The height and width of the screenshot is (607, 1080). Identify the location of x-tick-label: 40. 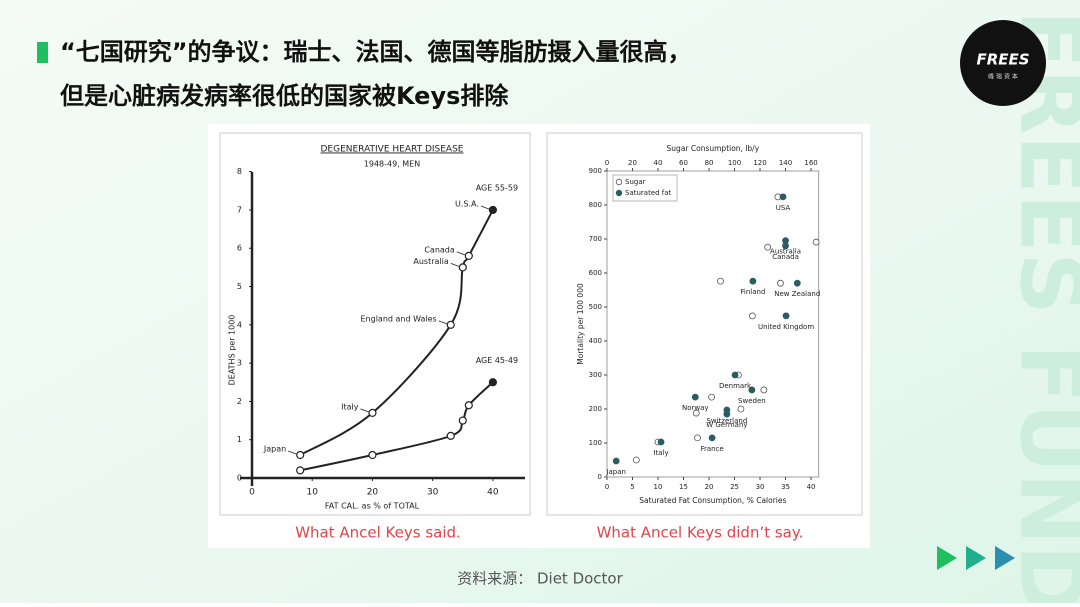
(493, 493).